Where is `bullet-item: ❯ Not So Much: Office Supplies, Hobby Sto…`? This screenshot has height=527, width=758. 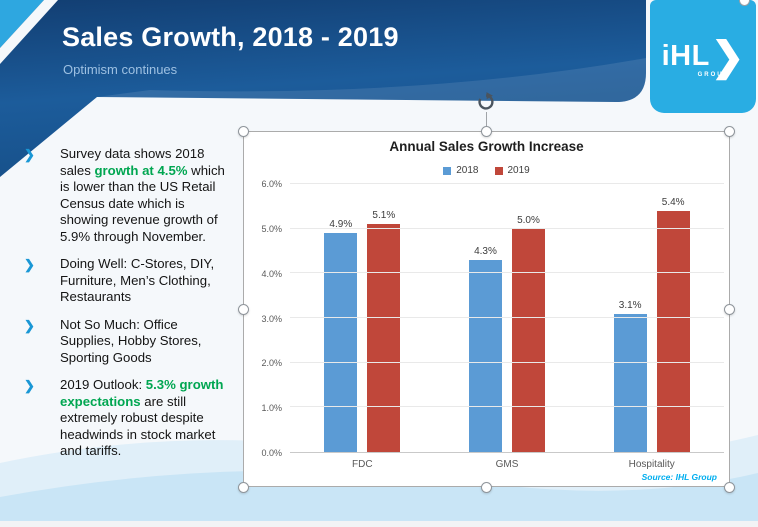 bullet-item: ❯ Not So Much: Office Supplies, Hobby Sto… is located at coordinates (130, 342).